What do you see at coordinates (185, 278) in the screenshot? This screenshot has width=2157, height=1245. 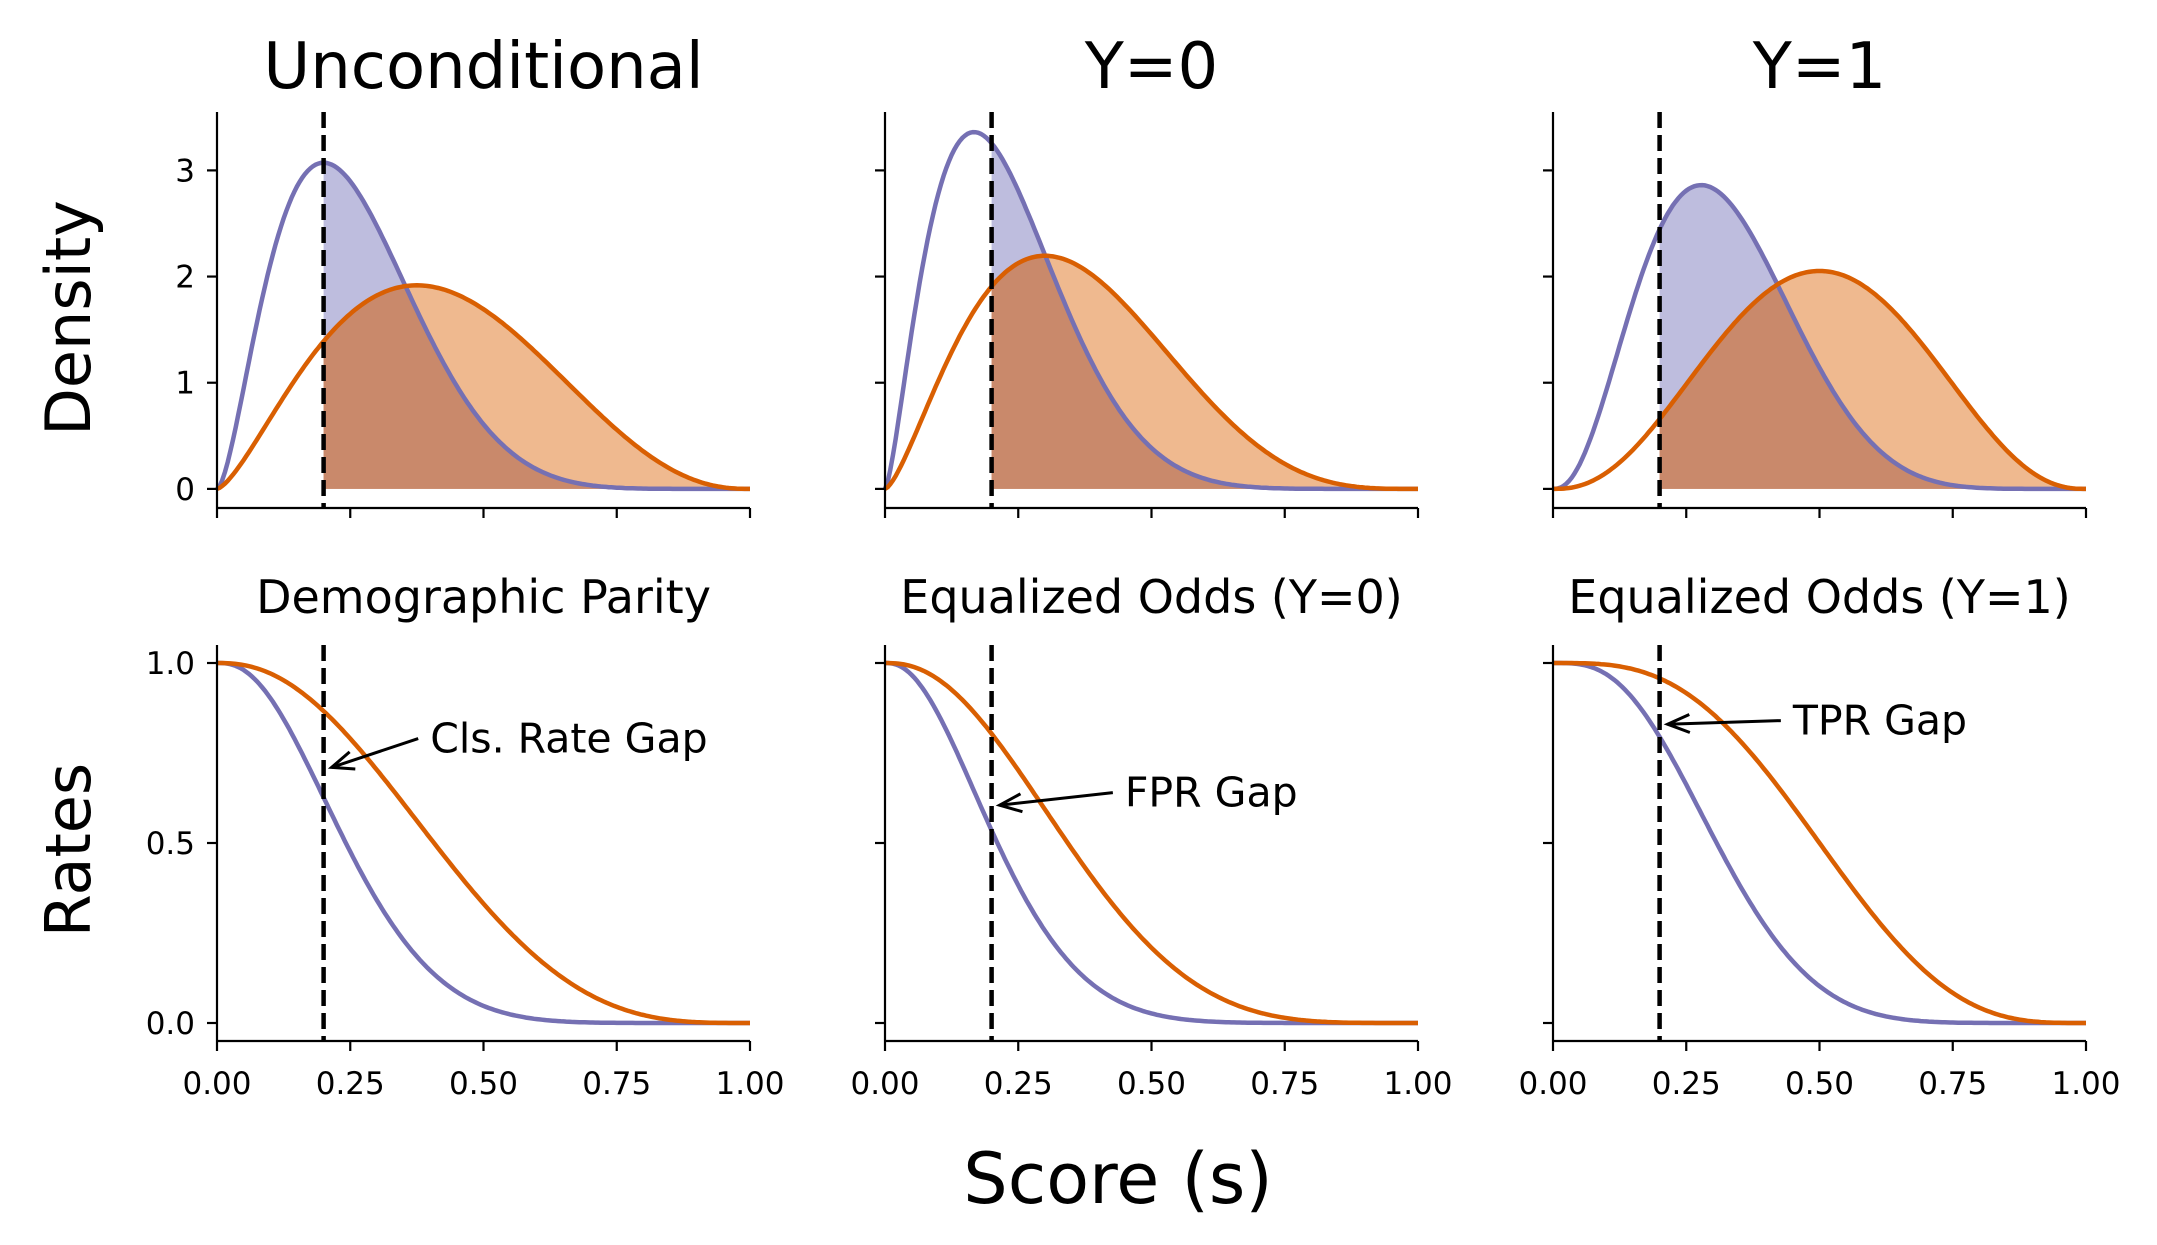 I see `y-tick-label: 2` at bounding box center [185, 278].